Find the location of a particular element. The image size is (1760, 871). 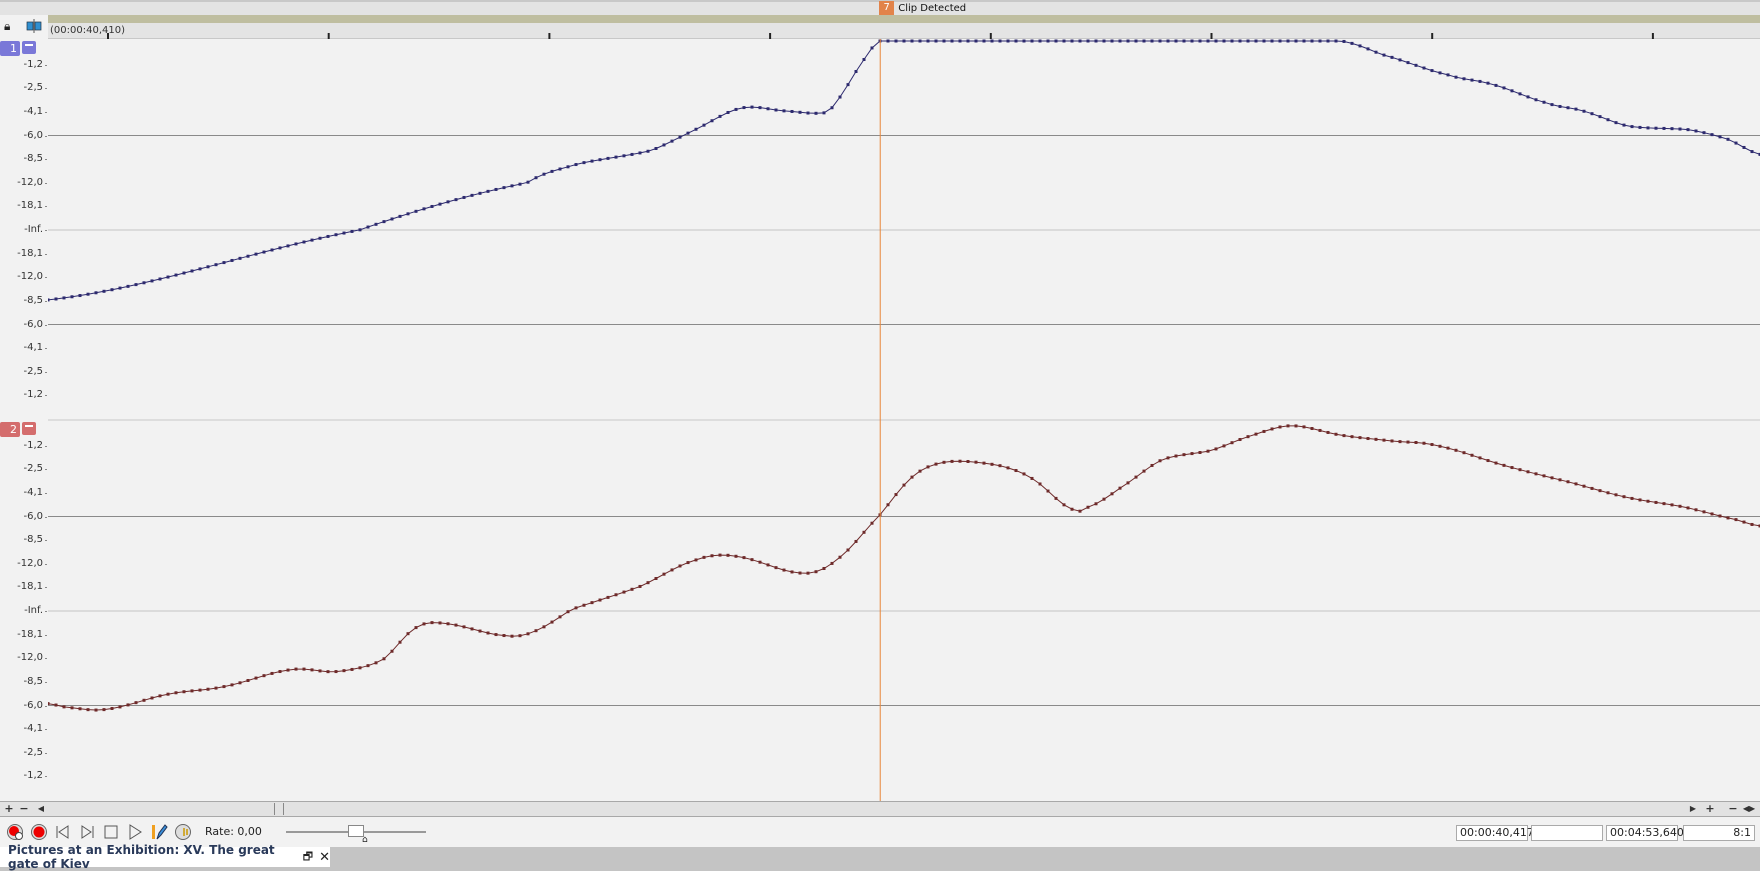

time-ruler: (00:00:40,410) is located at coordinates (904, 31).